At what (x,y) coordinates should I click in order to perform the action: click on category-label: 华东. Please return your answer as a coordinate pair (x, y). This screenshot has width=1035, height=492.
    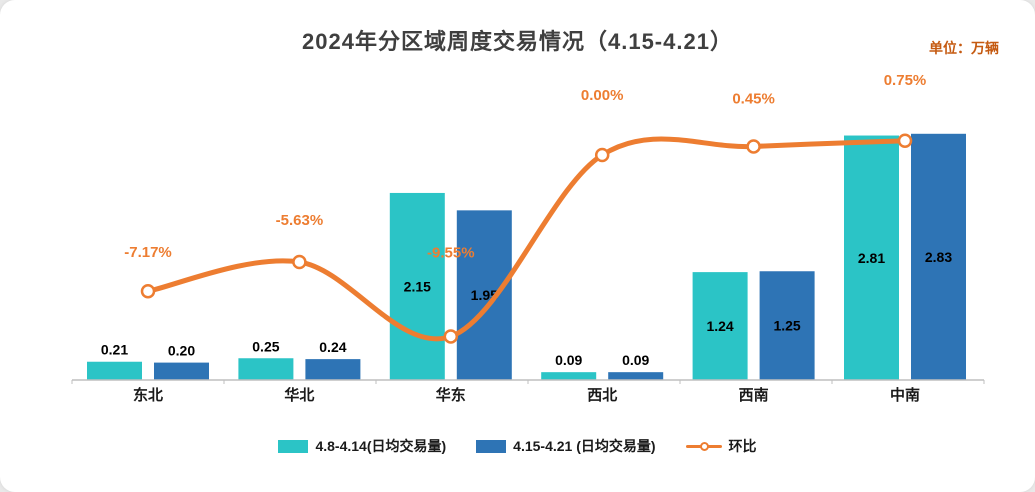
    Looking at the image, I should click on (451, 395).